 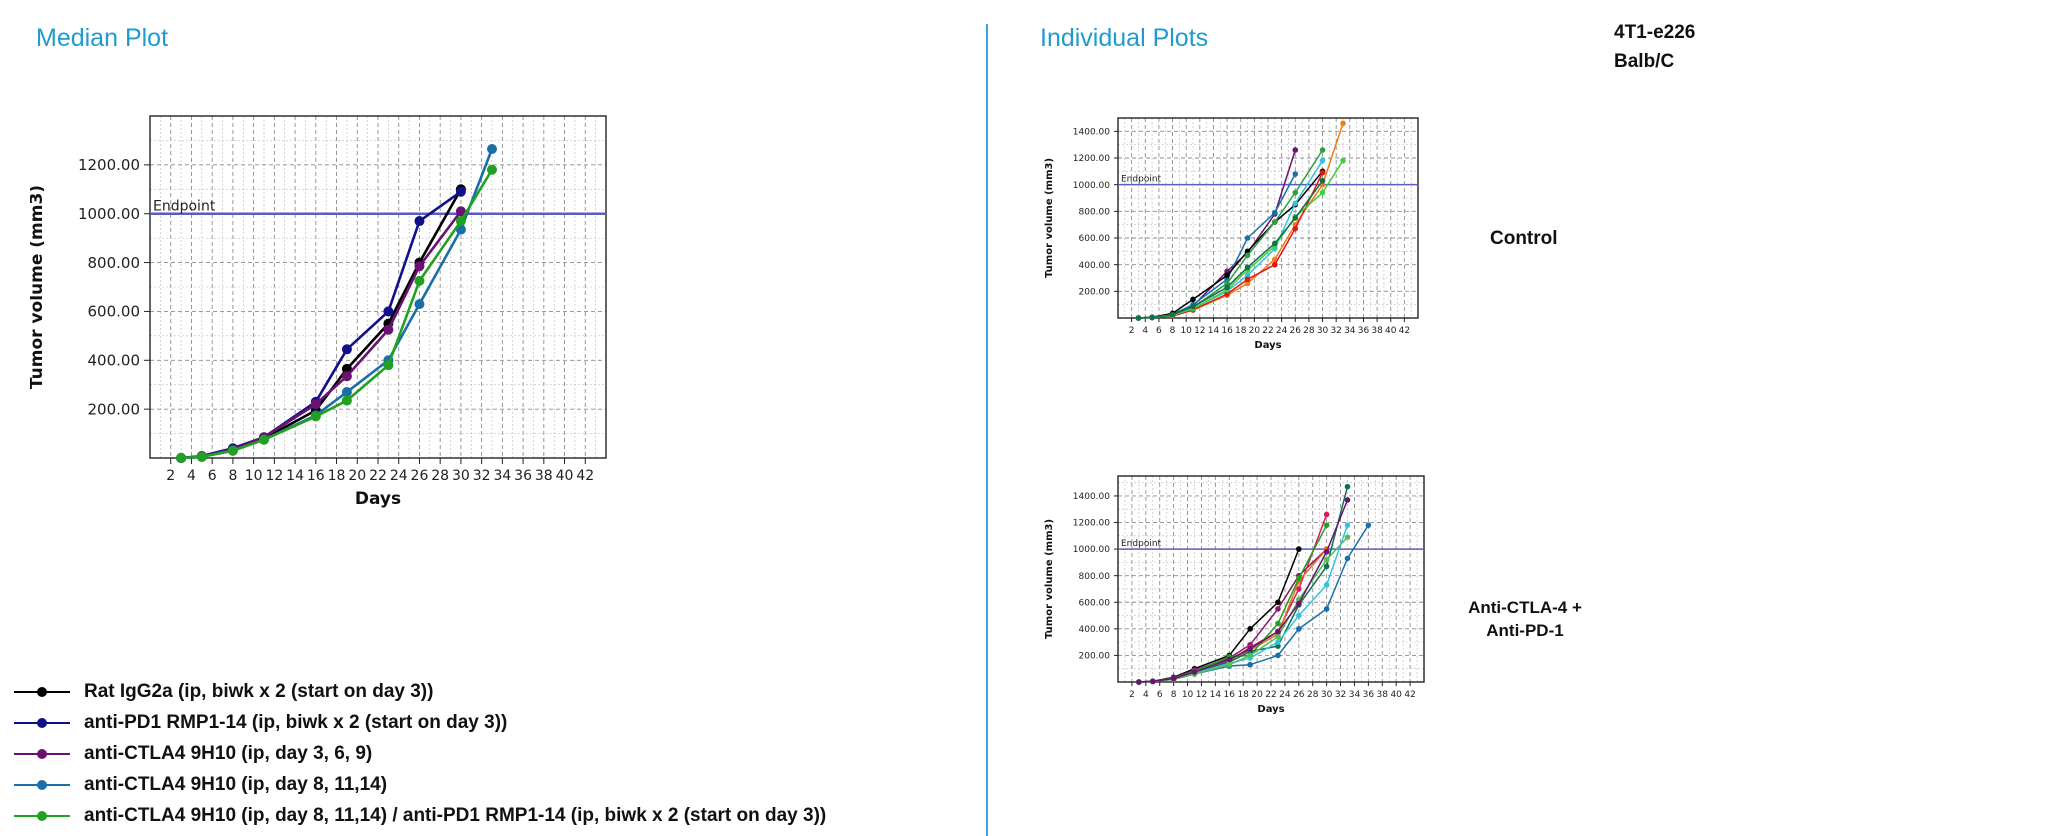 What do you see at coordinates (1396, 695) in the screenshot?
I see `x-tick-label: 40` at bounding box center [1396, 695].